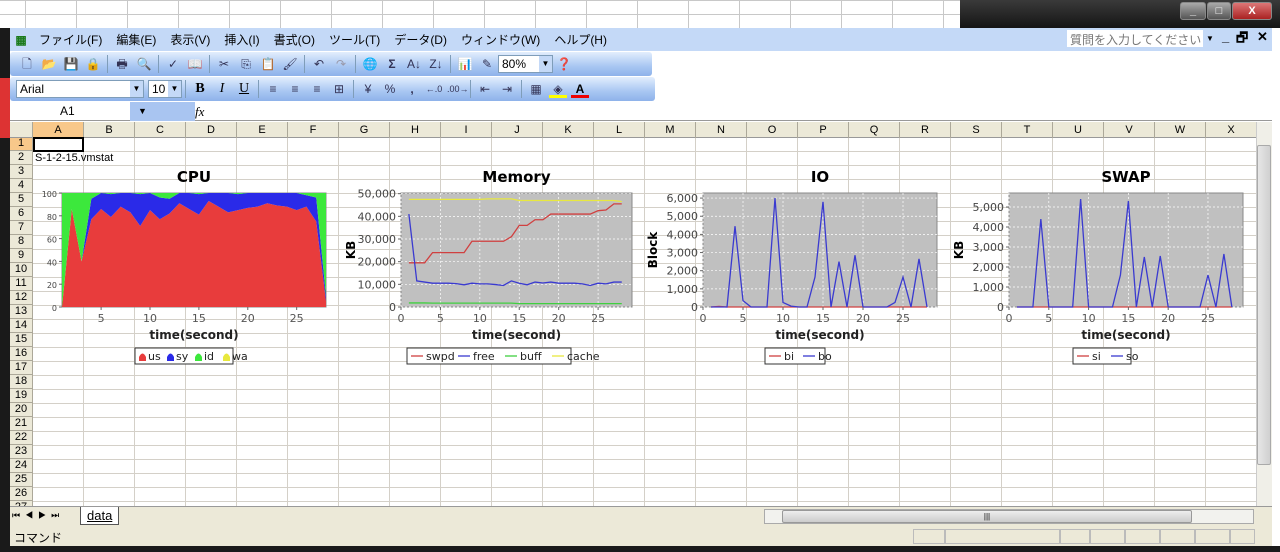 This screenshot has height=552, width=1280. What do you see at coordinates (772, 130) in the screenshot?
I see `column-header-O: O` at bounding box center [772, 130].